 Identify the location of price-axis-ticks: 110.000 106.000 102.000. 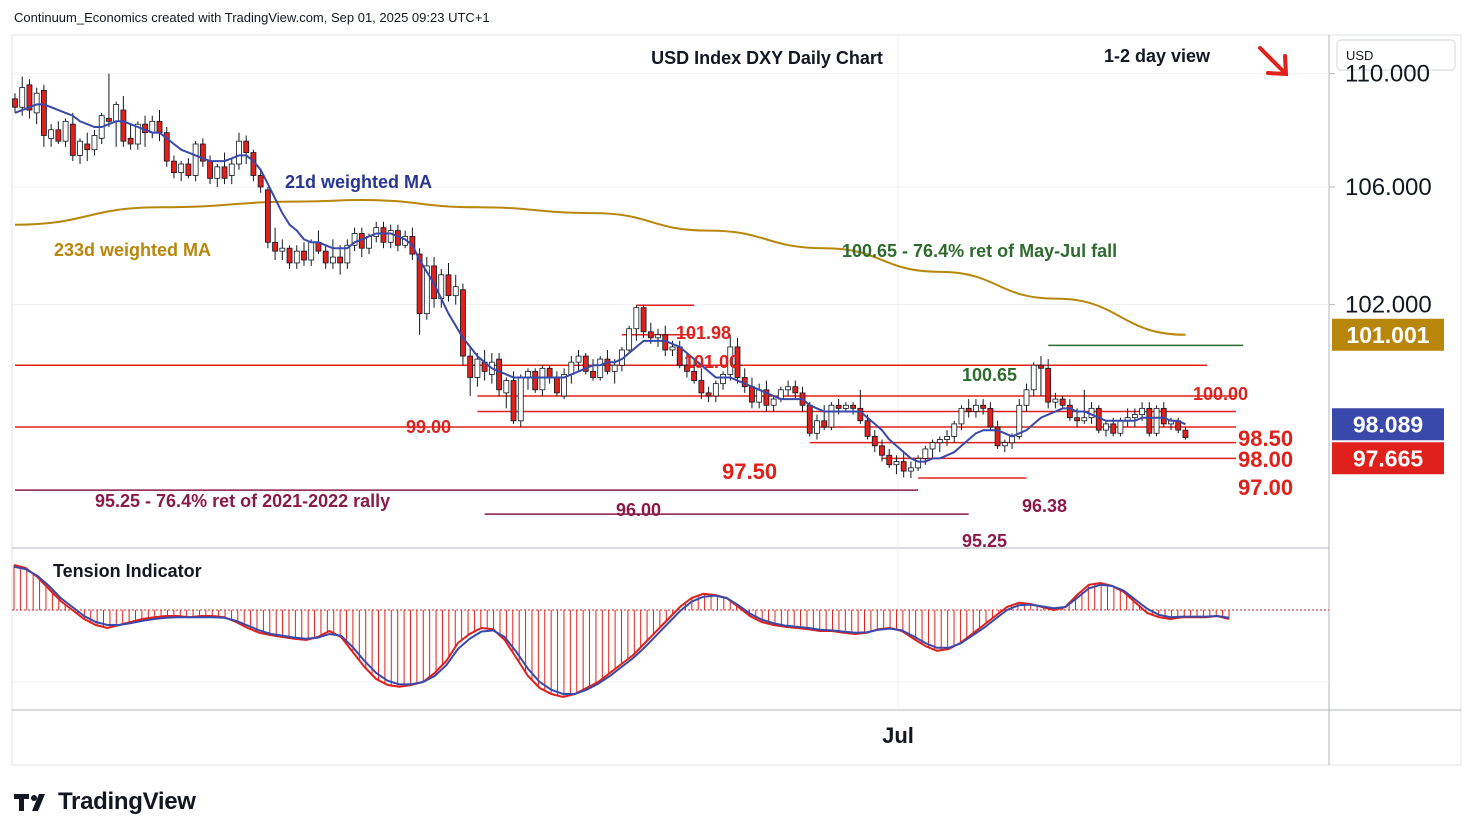
(1380, 190).